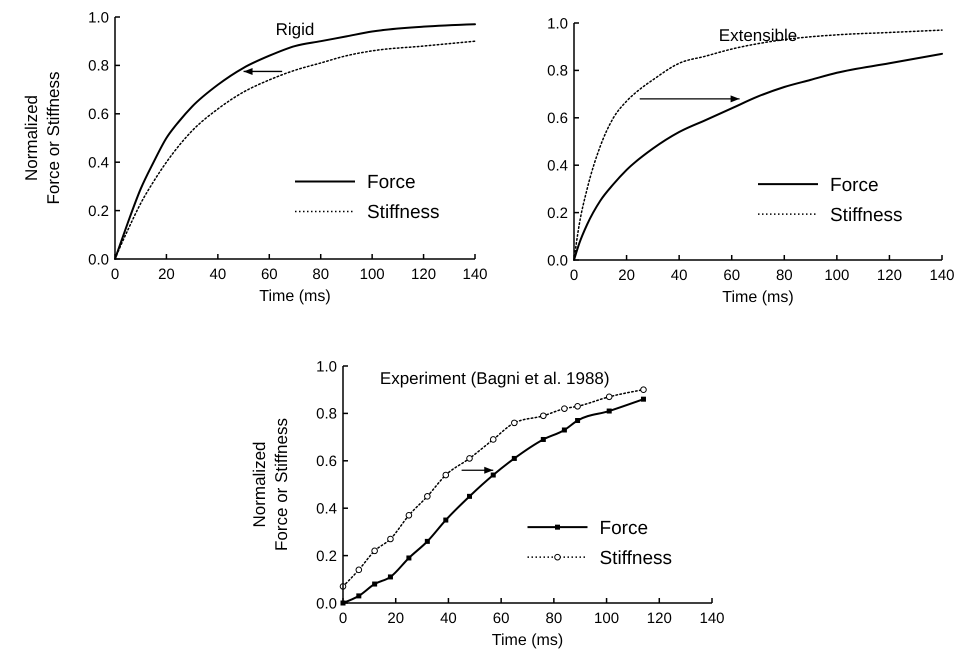  Describe the element at coordinates (295, 29) in the screenshot. I see `chart-title: Rigid` at that location.